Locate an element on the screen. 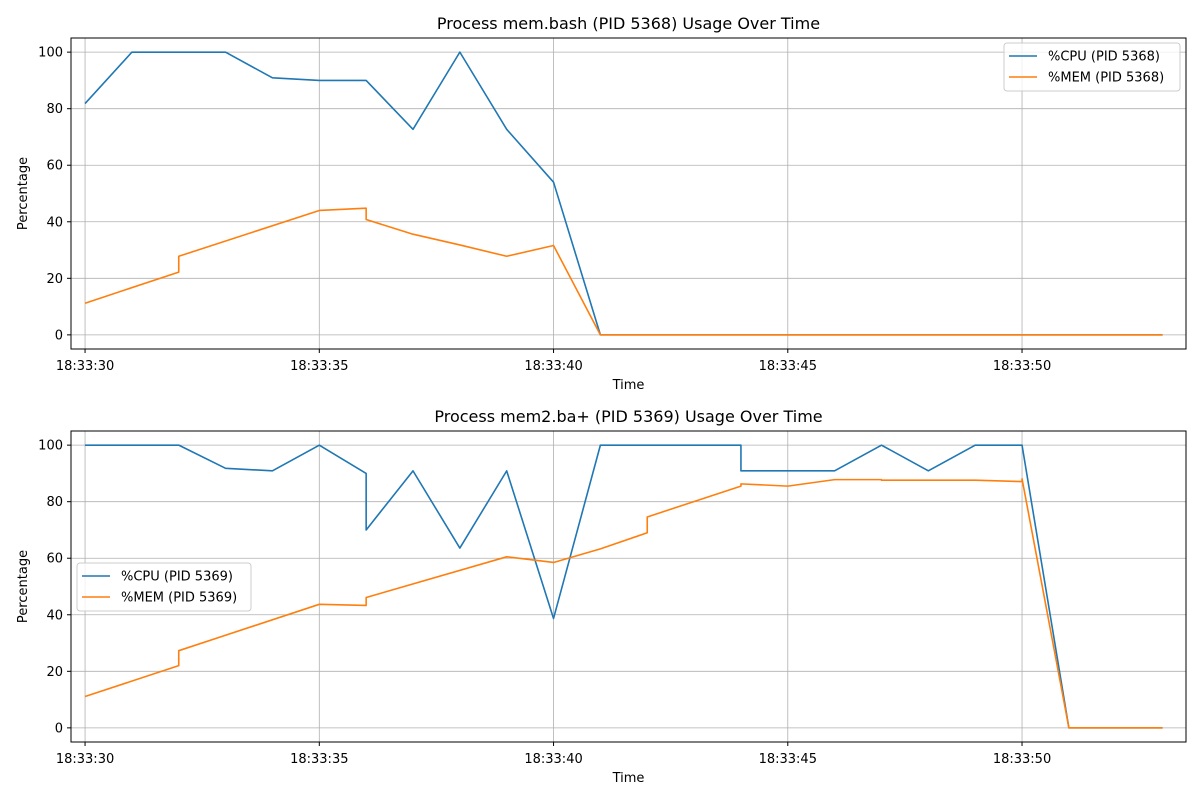 This screenshot has width=1200, height=800. legend: %CPU (PID 5369) %MEM (PID 5369) is located at coordinates (164, 587).